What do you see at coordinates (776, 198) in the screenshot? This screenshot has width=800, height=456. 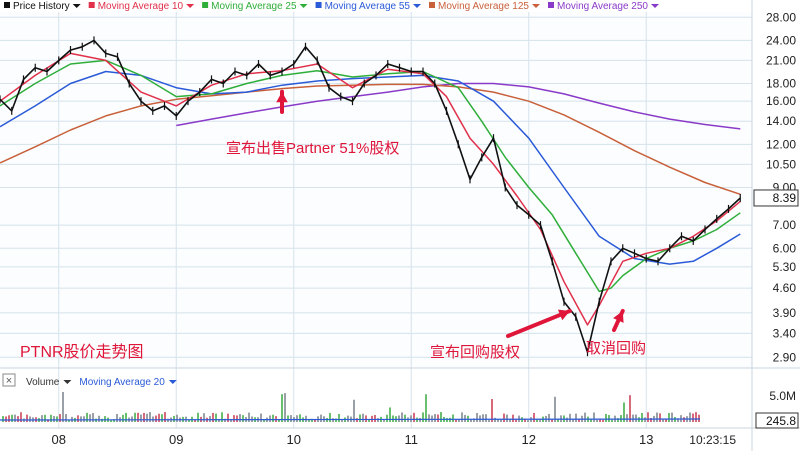 I see `last-value-box` at bounding box center [776, 198].